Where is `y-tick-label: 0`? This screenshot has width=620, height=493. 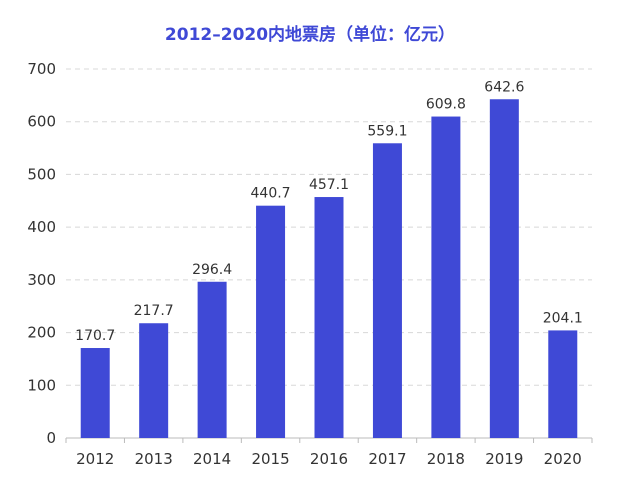
y-tick-label: 0 is located at coordinates (51, 438).